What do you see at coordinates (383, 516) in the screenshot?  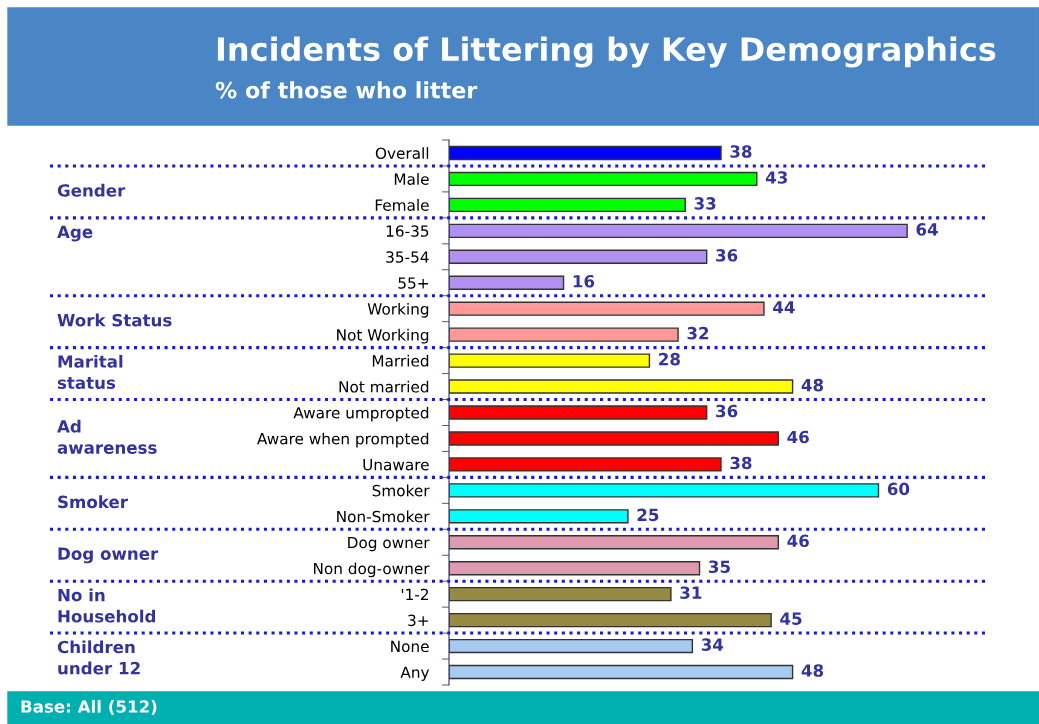 I see `y-tick-label: Non-Smoker` at bounding box center [383, 516].